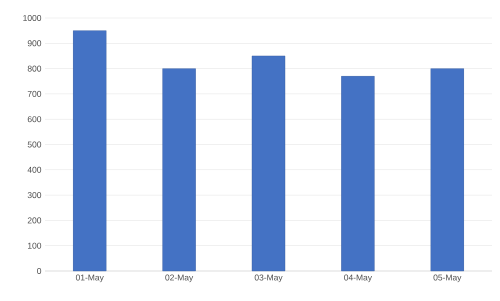 The height and width of the screenshot is (301, 500). I want to click on x-tick-label: 03-May, so click(268, 278).